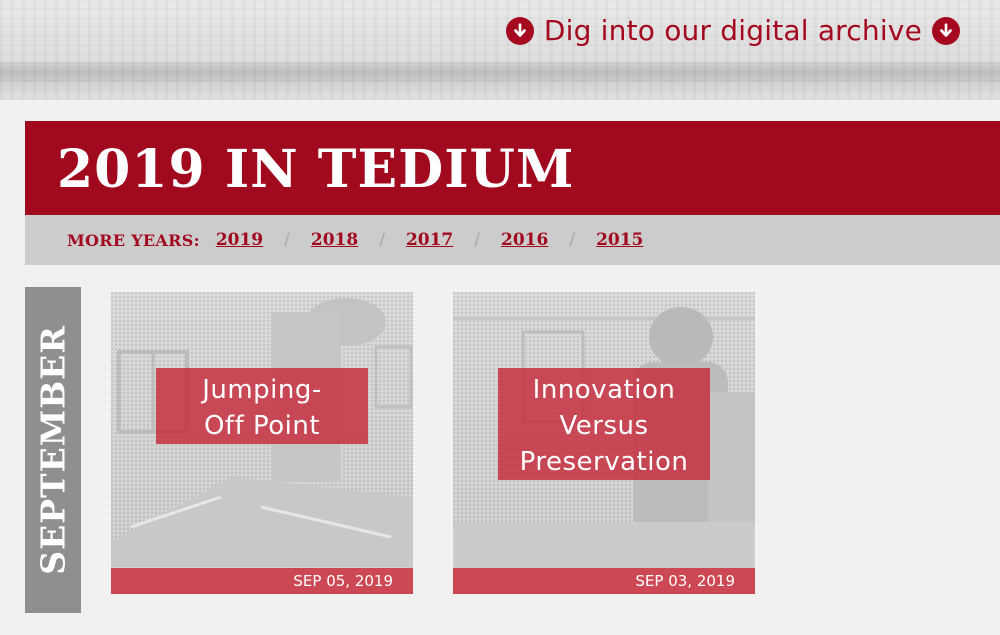  Describe the element at coordinates (262, 406) in the screenshot. I see `article-title: Jumping- Off Point` at that location.